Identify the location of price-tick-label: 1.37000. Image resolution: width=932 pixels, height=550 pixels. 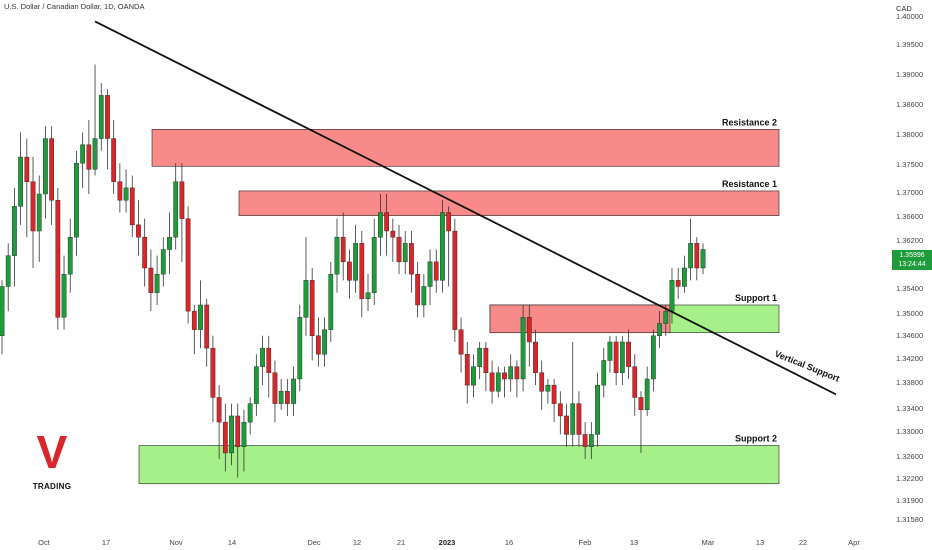
(909, 192).